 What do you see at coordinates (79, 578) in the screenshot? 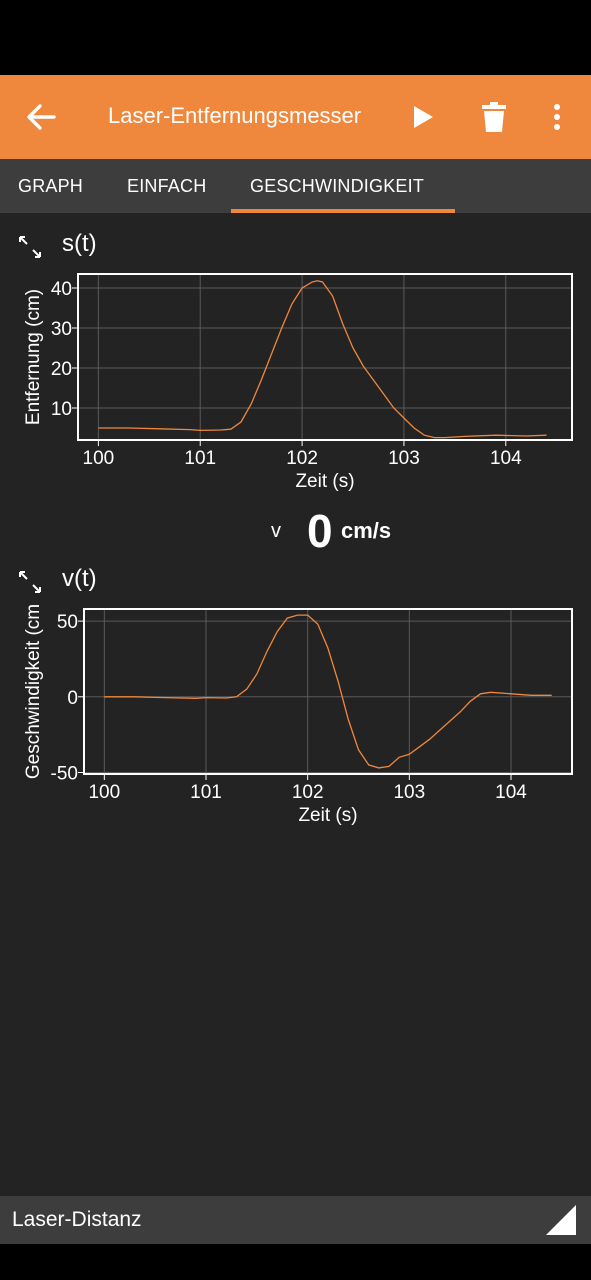
I see `velocity-plot-title: v(t)` at bounding box center [79, 578].